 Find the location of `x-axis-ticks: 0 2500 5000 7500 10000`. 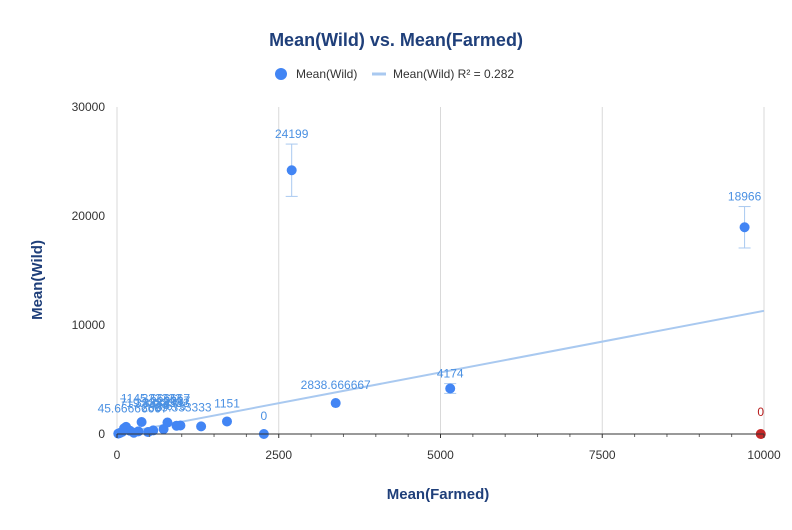

x-axis-ticks: 0 2500 5000 7500 10000 is located at coordinates (447, 448).